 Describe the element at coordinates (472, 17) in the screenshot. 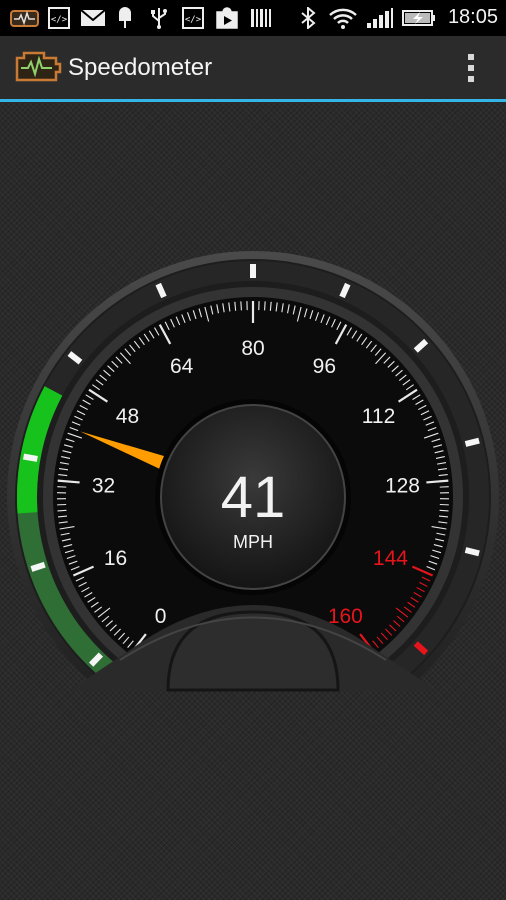

I see `clock: 18:05` at that location.